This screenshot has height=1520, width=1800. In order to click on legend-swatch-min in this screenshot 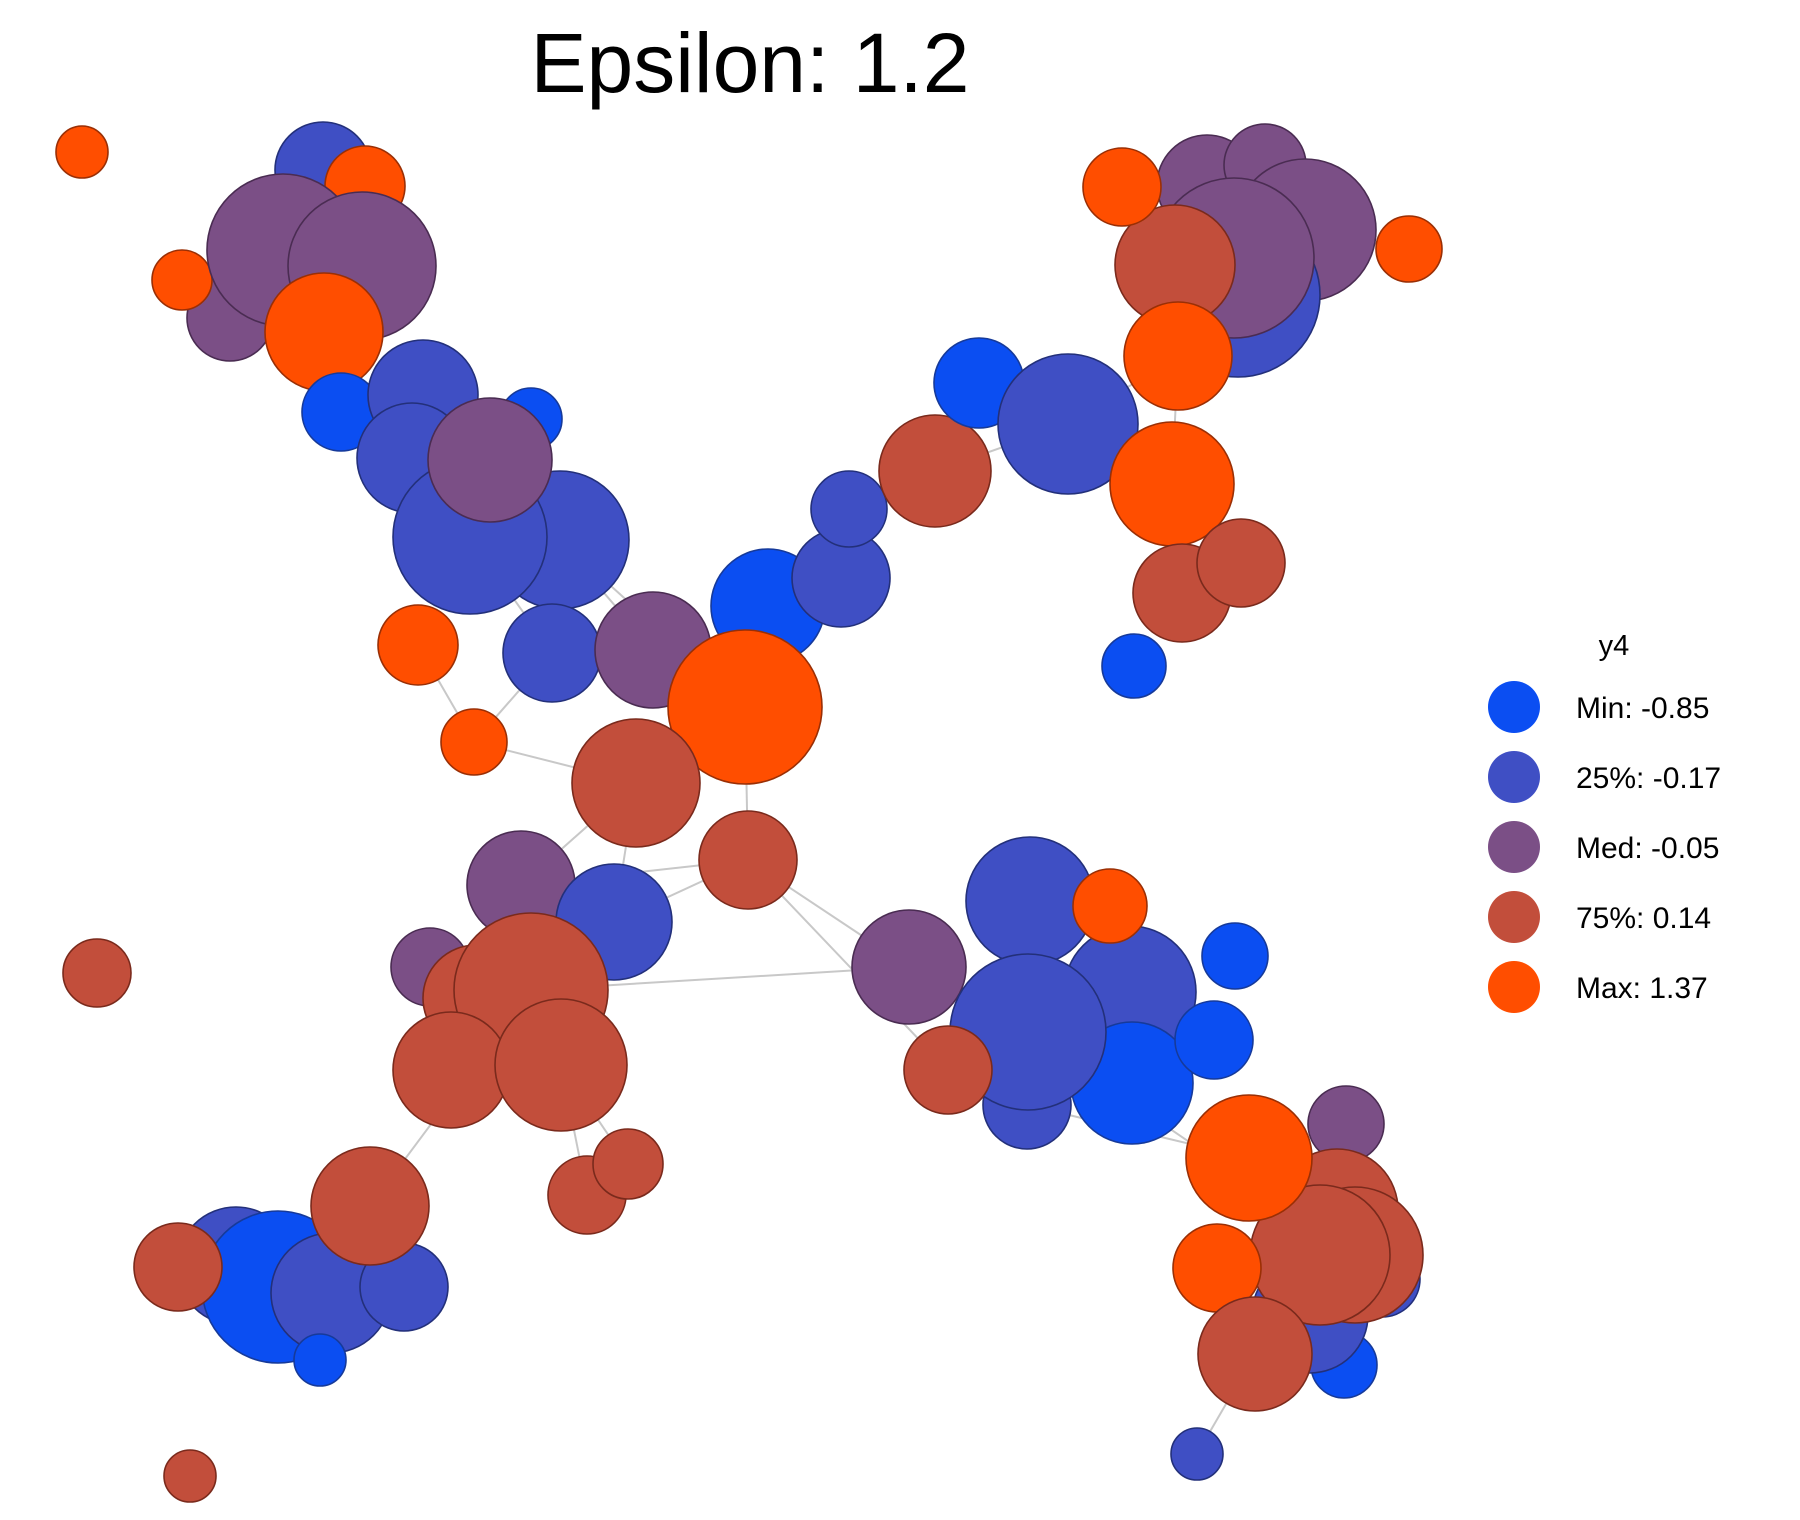, I will do `click(1514, 707)`.